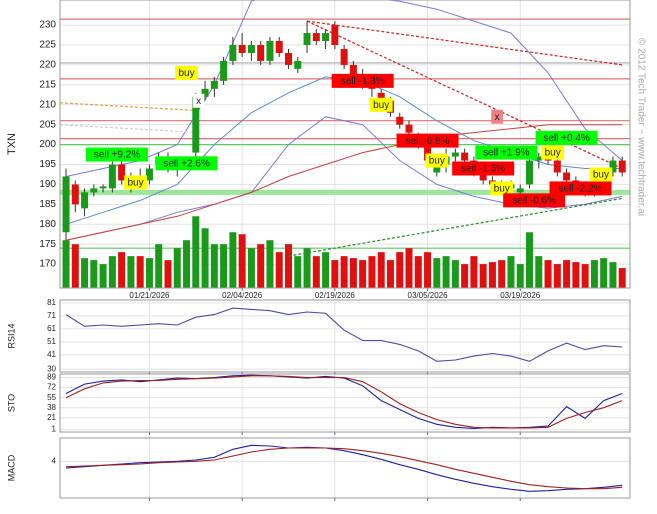 This screenshot has width=657, height=514. Describe the element at coordinates (335, 295) in the screenshot. I see `x-tick-label: 02/19/2026` at that location.